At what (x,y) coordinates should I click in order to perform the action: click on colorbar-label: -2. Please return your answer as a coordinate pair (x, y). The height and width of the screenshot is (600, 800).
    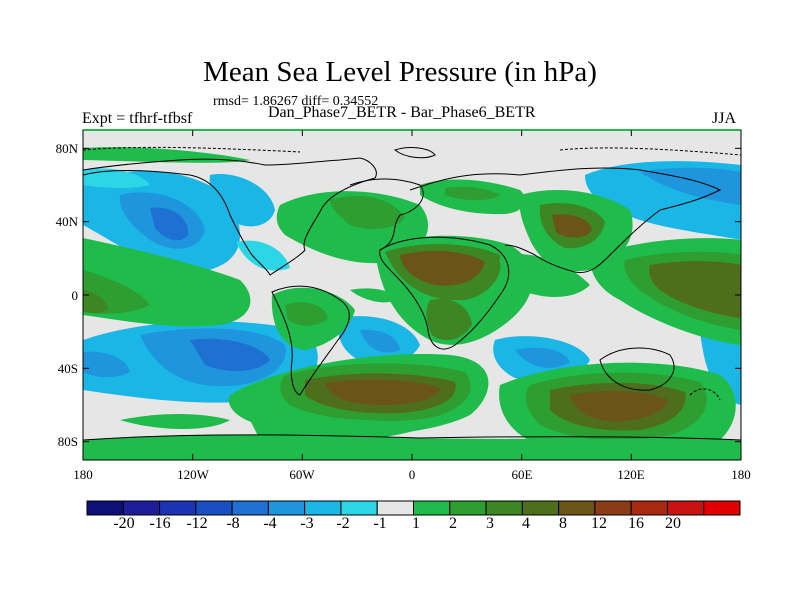
    Looking at the image, I should click on (343, 523).